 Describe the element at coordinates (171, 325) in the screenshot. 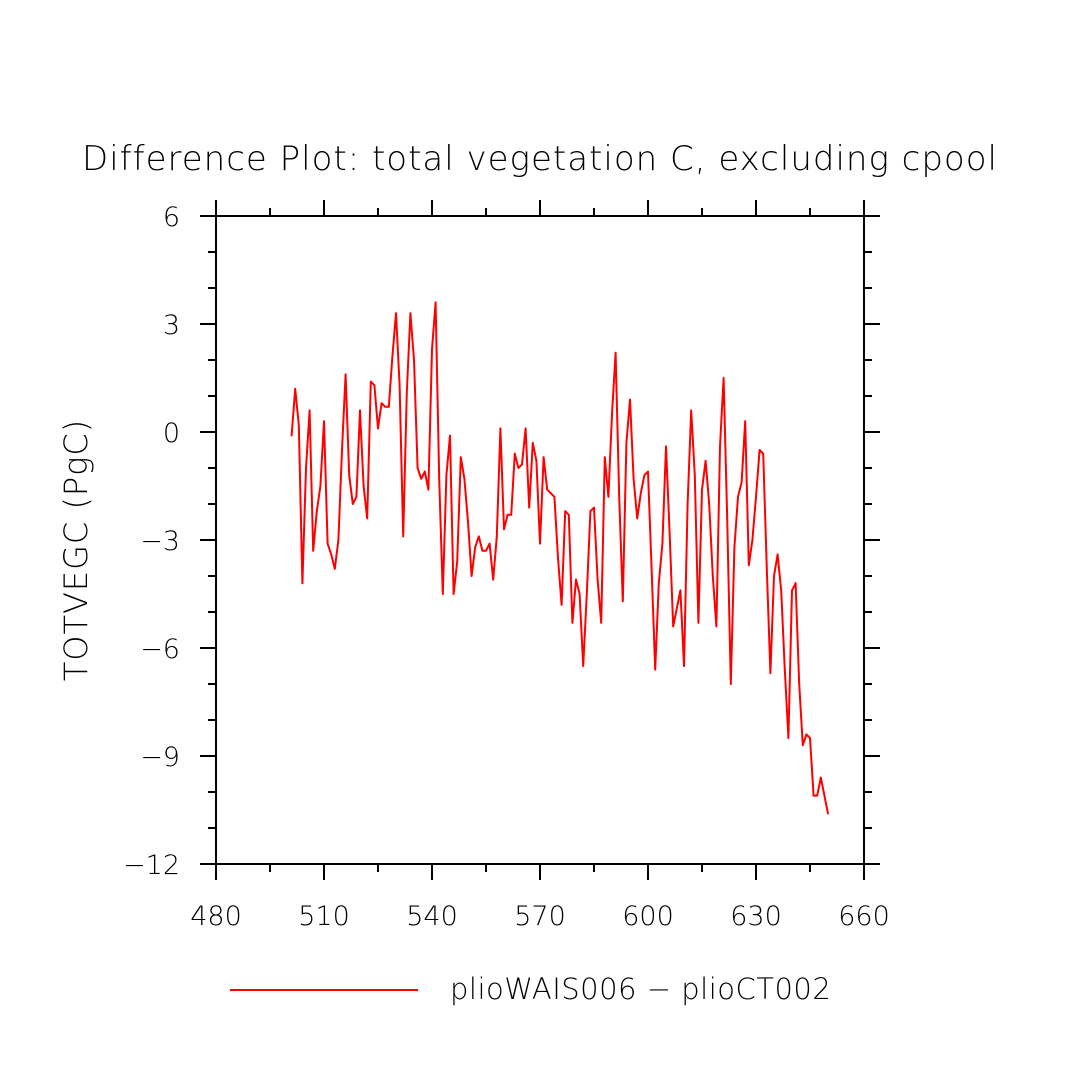

I see `y-tick-label: 3` at that location.